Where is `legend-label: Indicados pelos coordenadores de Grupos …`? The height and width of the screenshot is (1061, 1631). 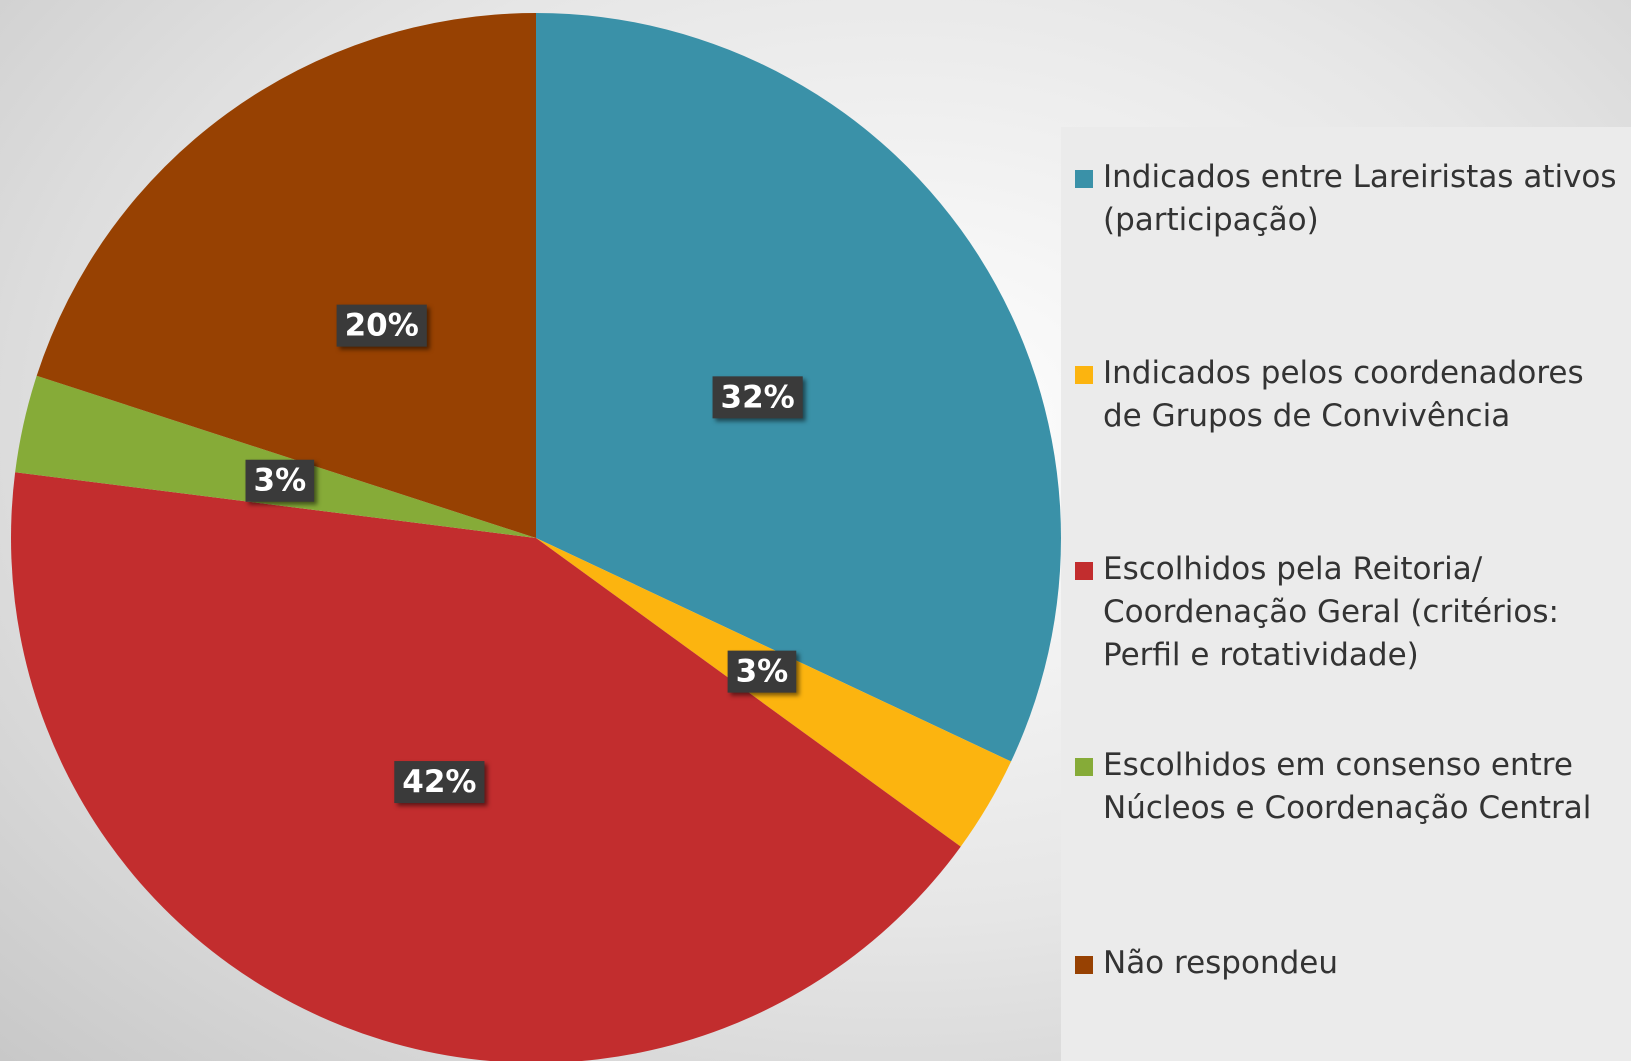
legend-label: Indicados pelos coordenadores de Grupos … is located at coordinates (1343, 394).